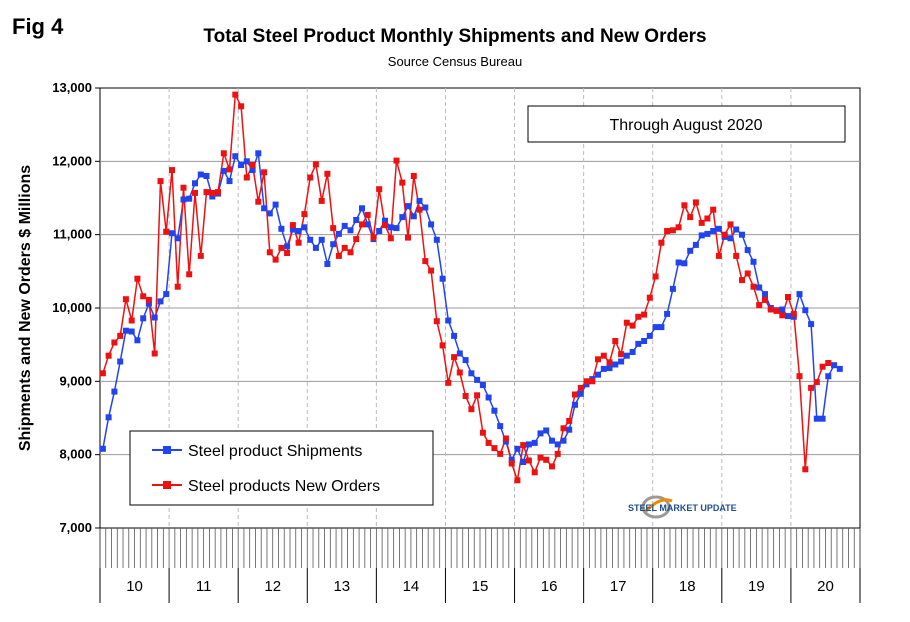  I want to click on legend-box, so click(281, 468).